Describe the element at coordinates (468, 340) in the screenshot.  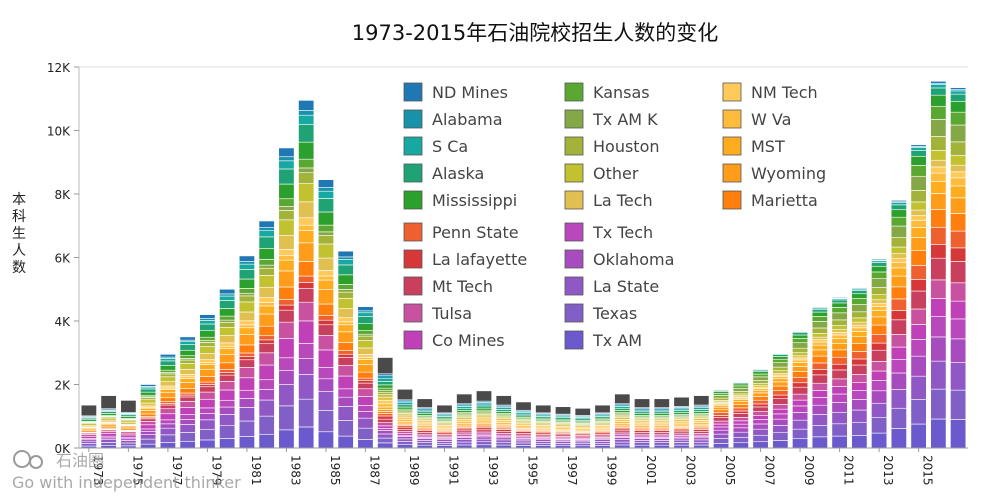
I see `legend-label: Co Mines` at that location.